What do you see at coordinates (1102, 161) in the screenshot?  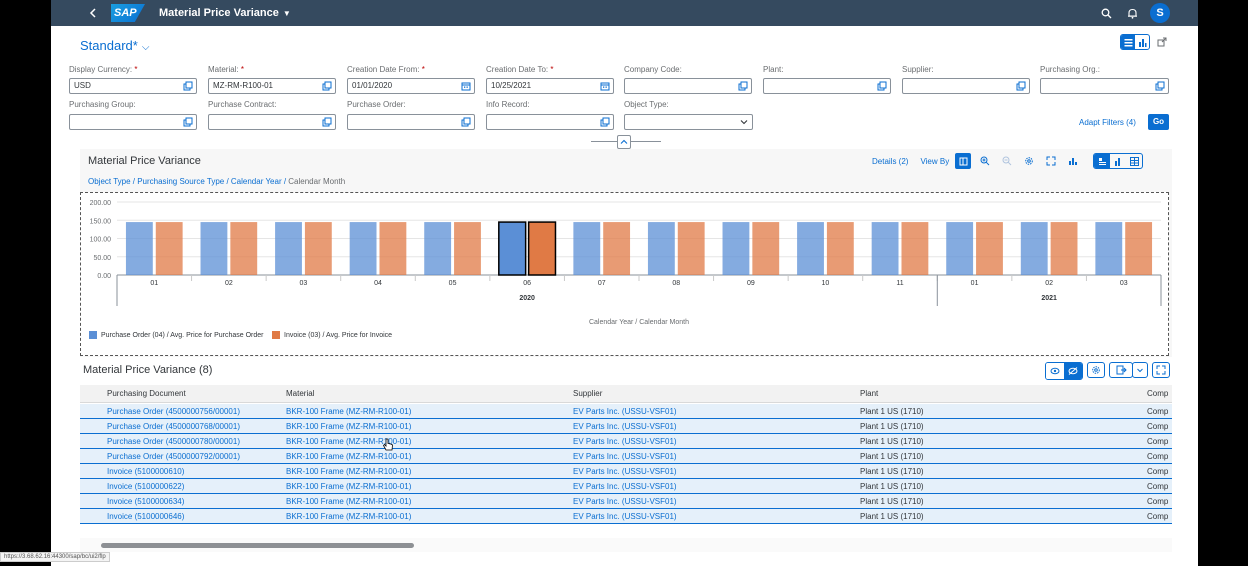 I see `chart-and-table-icon` at bounding box center [1102, 161].